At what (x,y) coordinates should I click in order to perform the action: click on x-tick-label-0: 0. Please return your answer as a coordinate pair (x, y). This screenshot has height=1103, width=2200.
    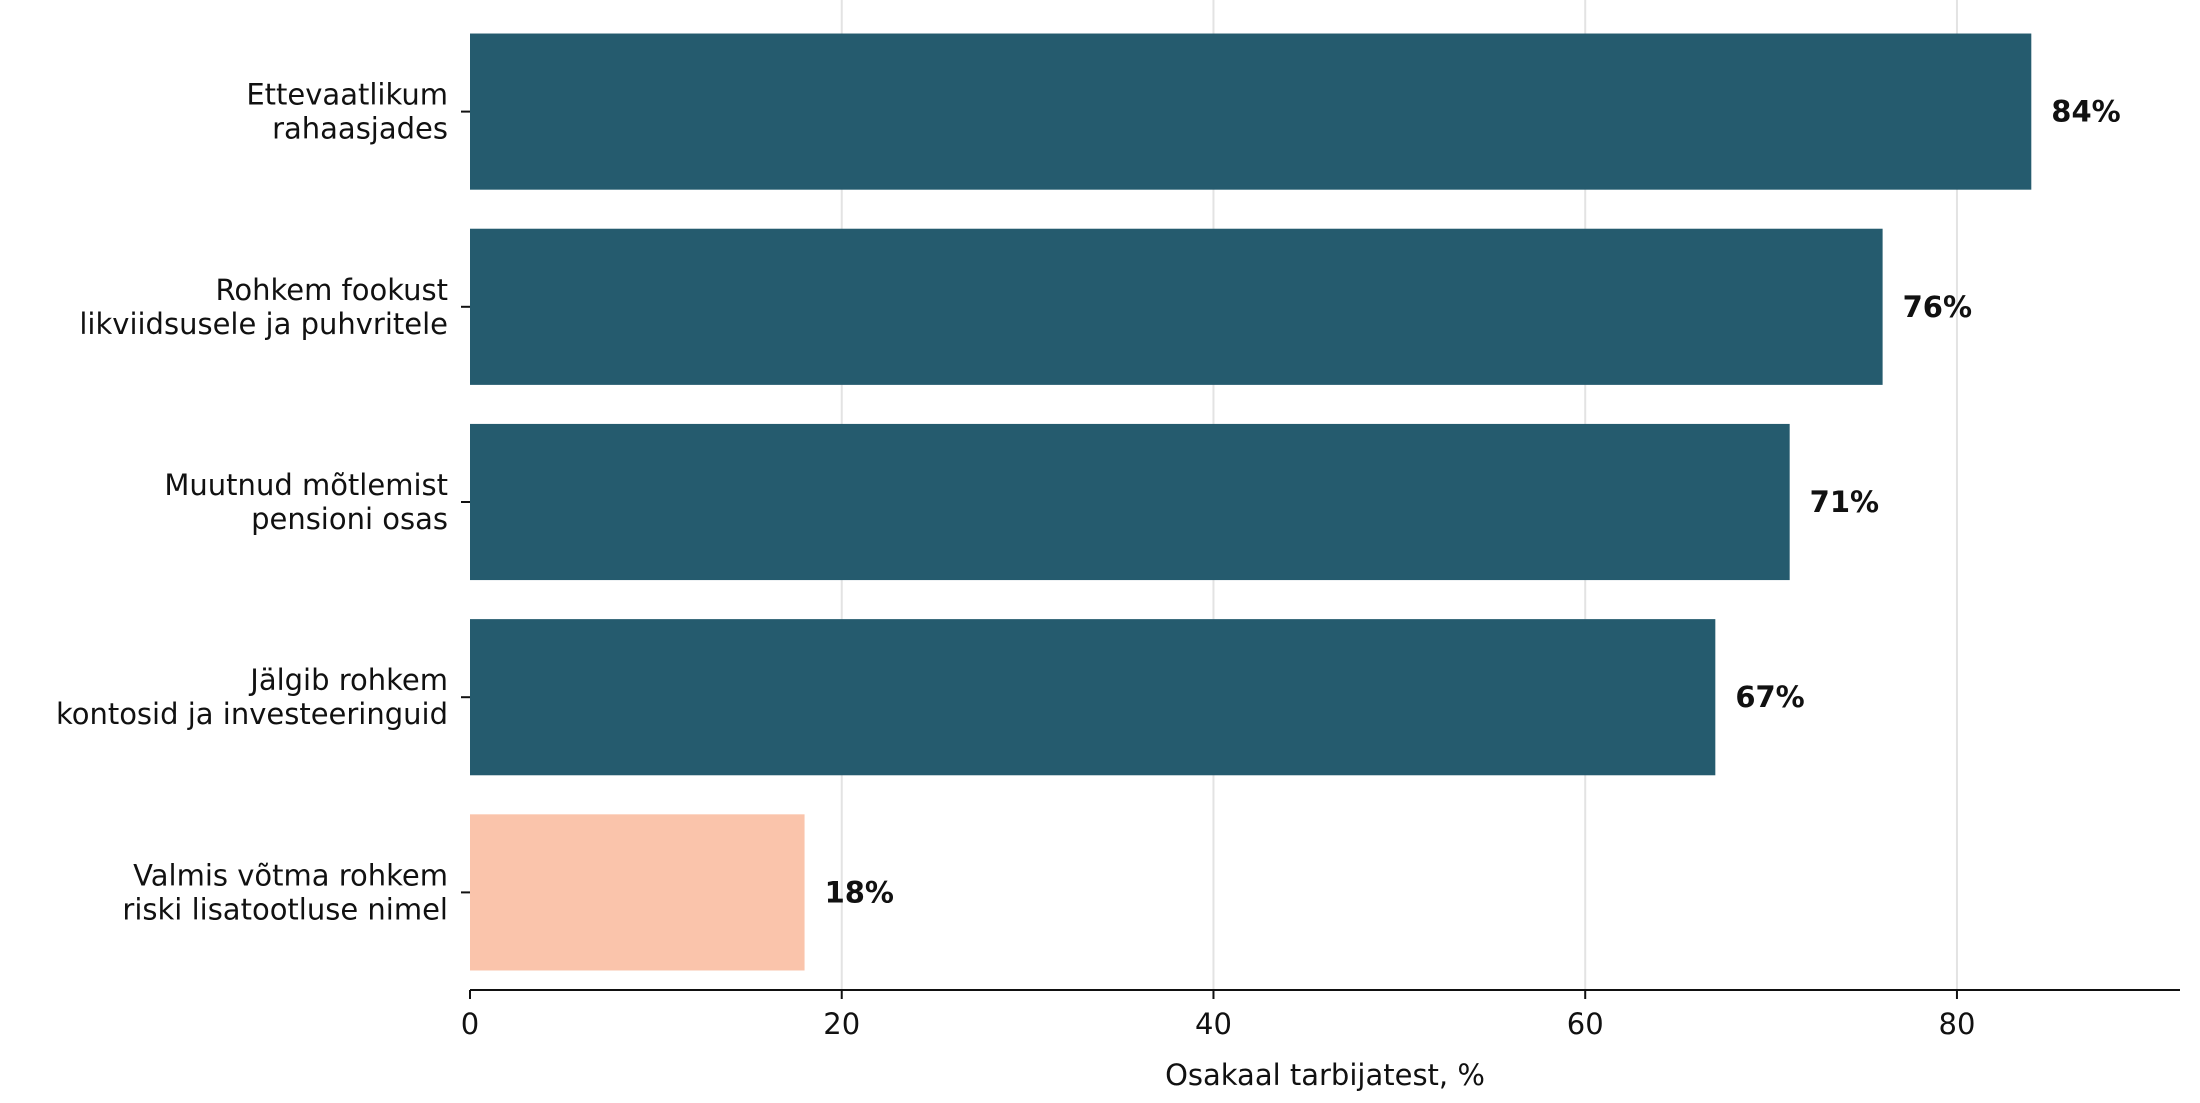
    Looking at the image, I should click on (470, 1024).